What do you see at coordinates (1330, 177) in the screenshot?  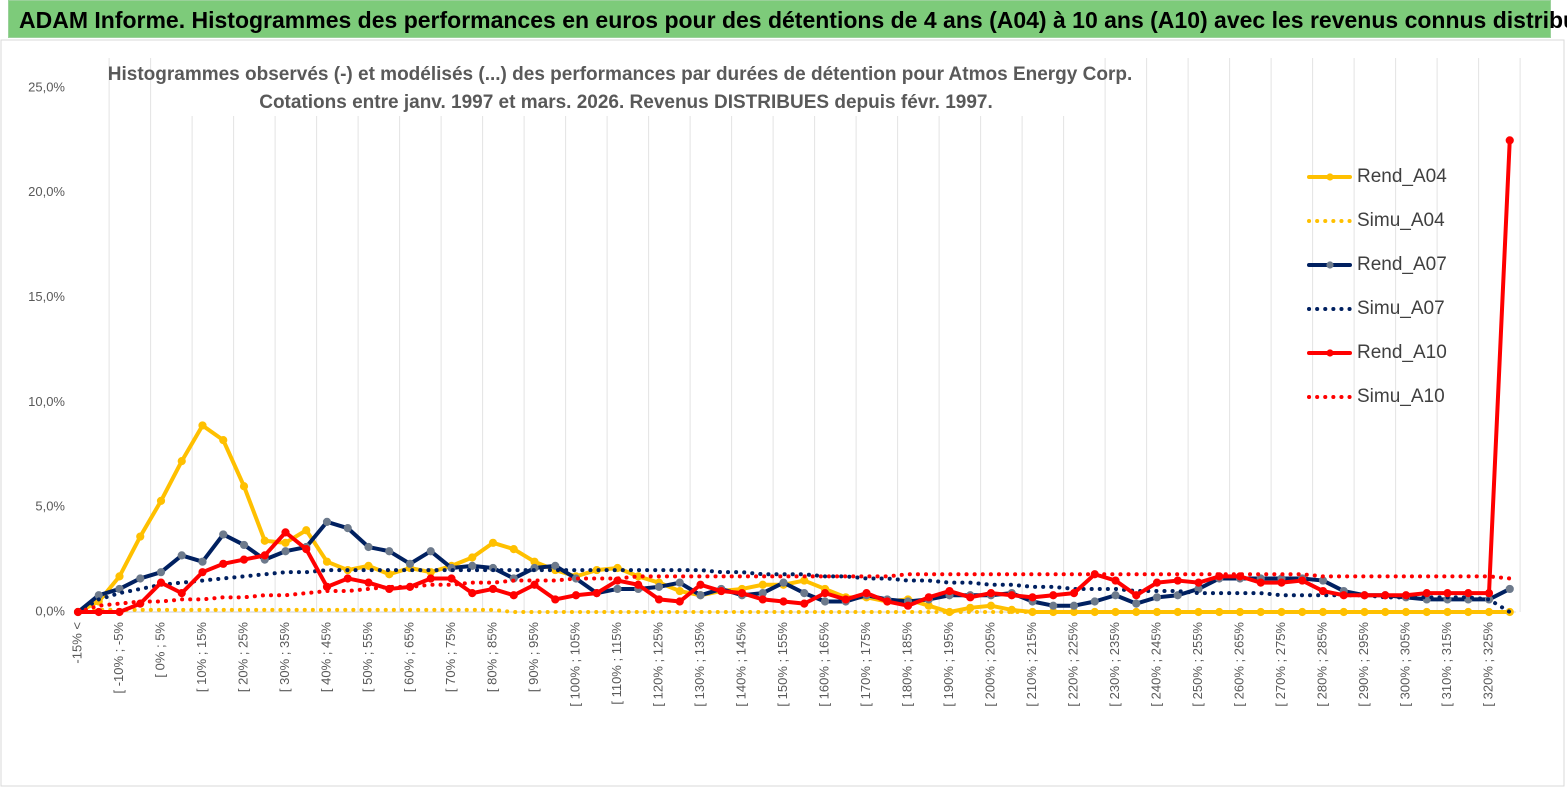 I see `legend-marker` at bounding box center [1330, 177].